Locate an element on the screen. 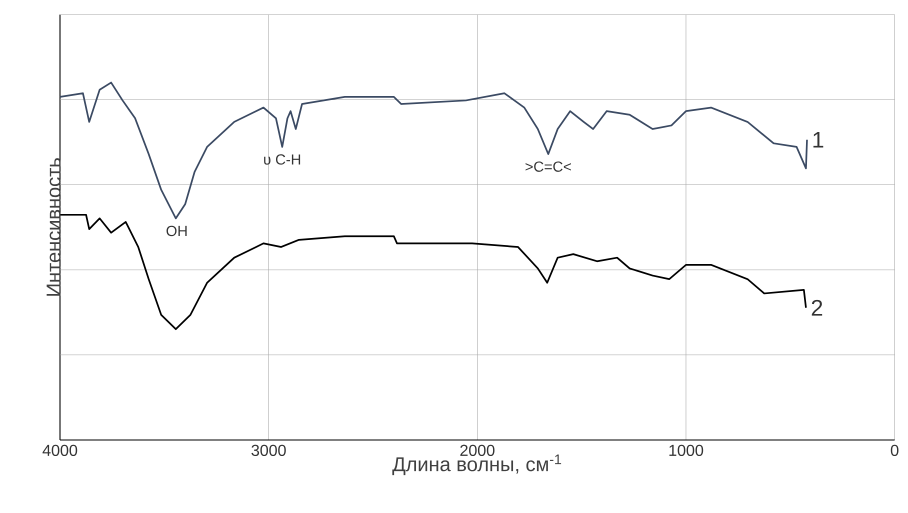 The image size is (908, 513). annotation: υ C-H is located at coordinates (282, 159).